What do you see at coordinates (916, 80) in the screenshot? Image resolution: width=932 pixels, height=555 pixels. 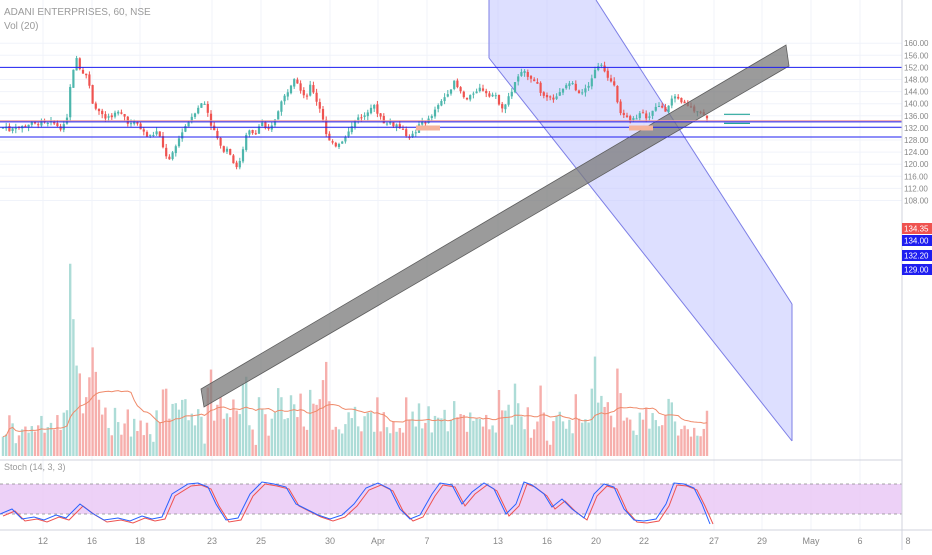 I see `price-tick-3: 148.00` at bounding box center [916, 80].